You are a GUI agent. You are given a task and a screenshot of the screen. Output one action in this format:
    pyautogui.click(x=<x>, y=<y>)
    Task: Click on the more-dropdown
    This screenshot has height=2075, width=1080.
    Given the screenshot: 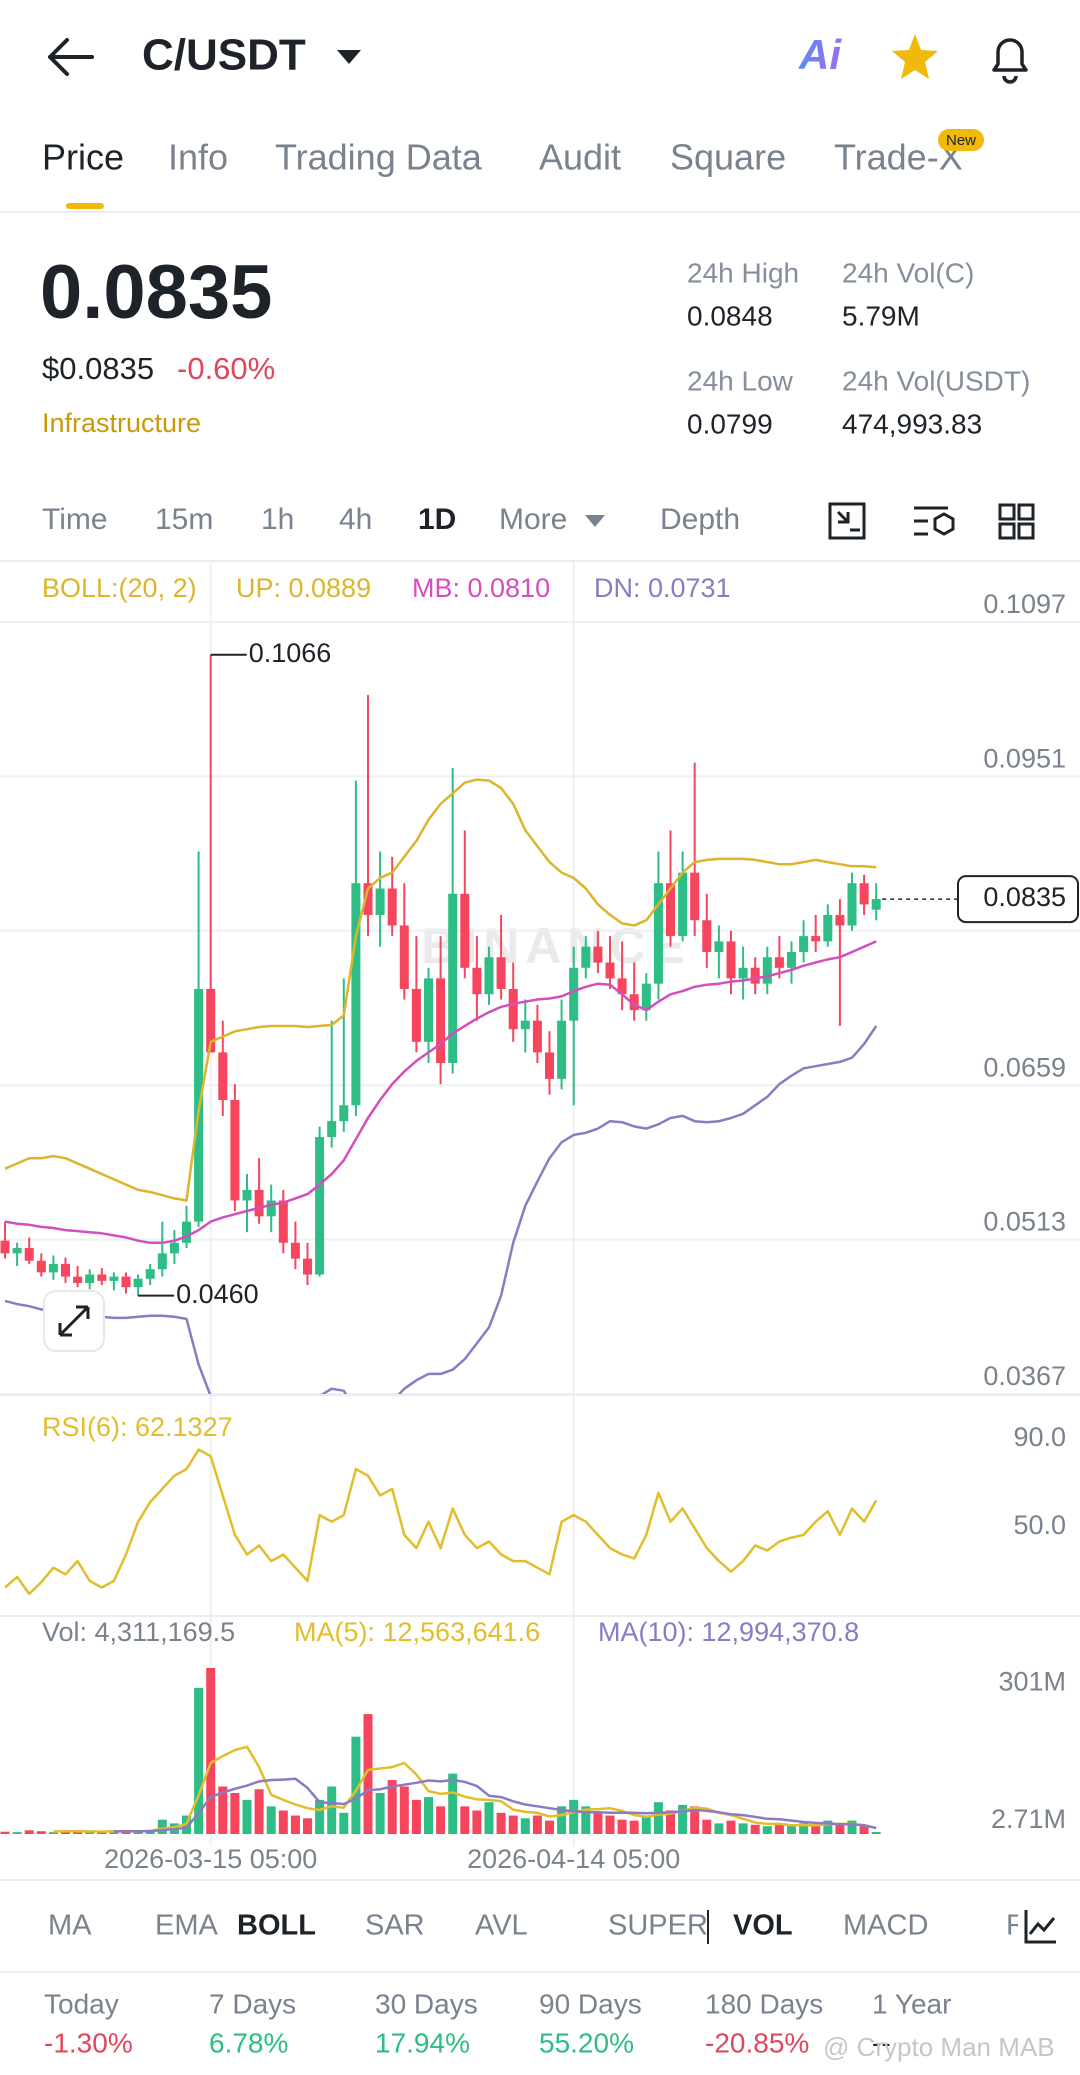 What is the action you would take?
    pyautogui.click(x=595, y=521)
    